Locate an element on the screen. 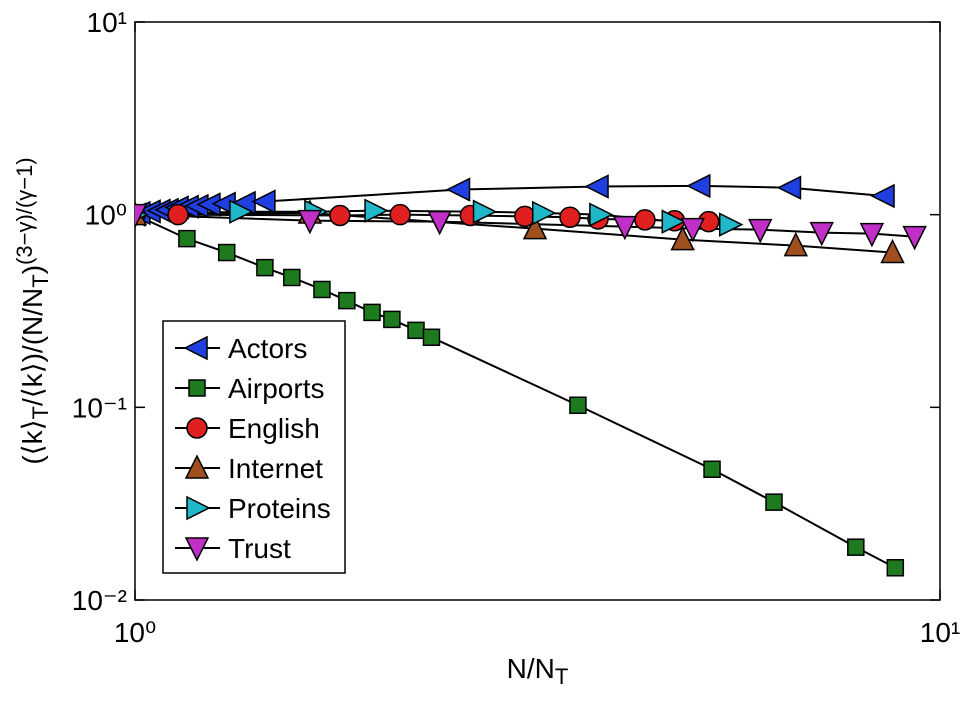 This screenshot has width=960, height=720. y-axis-label: (⟨k⟩T/⟨k⟩)/(N/NT)(3−γ)/(γ−1) is located at coordinates (32, 310).